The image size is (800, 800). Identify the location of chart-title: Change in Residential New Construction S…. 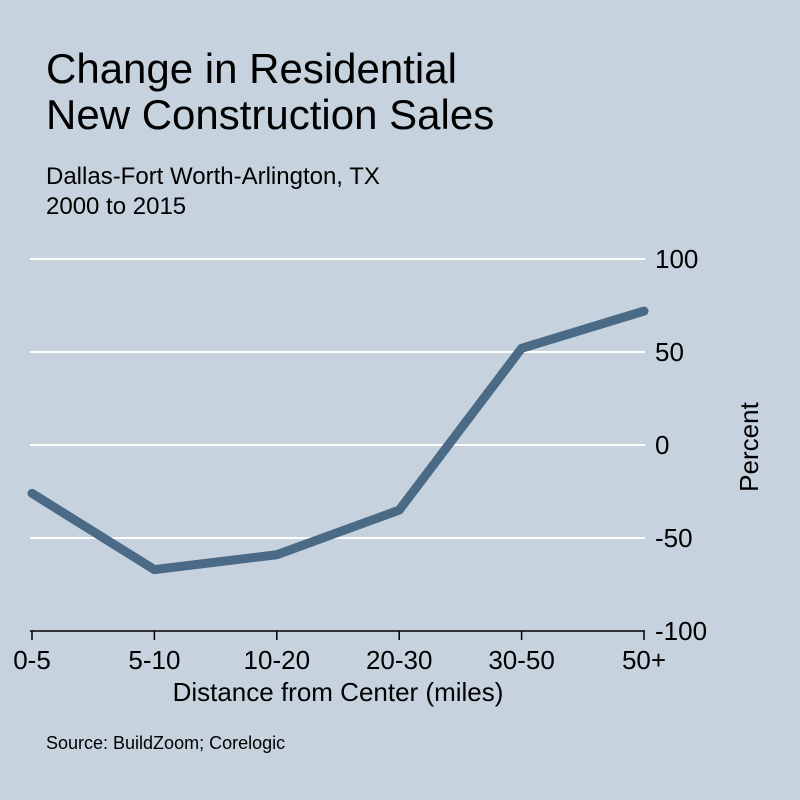
(270, 92).